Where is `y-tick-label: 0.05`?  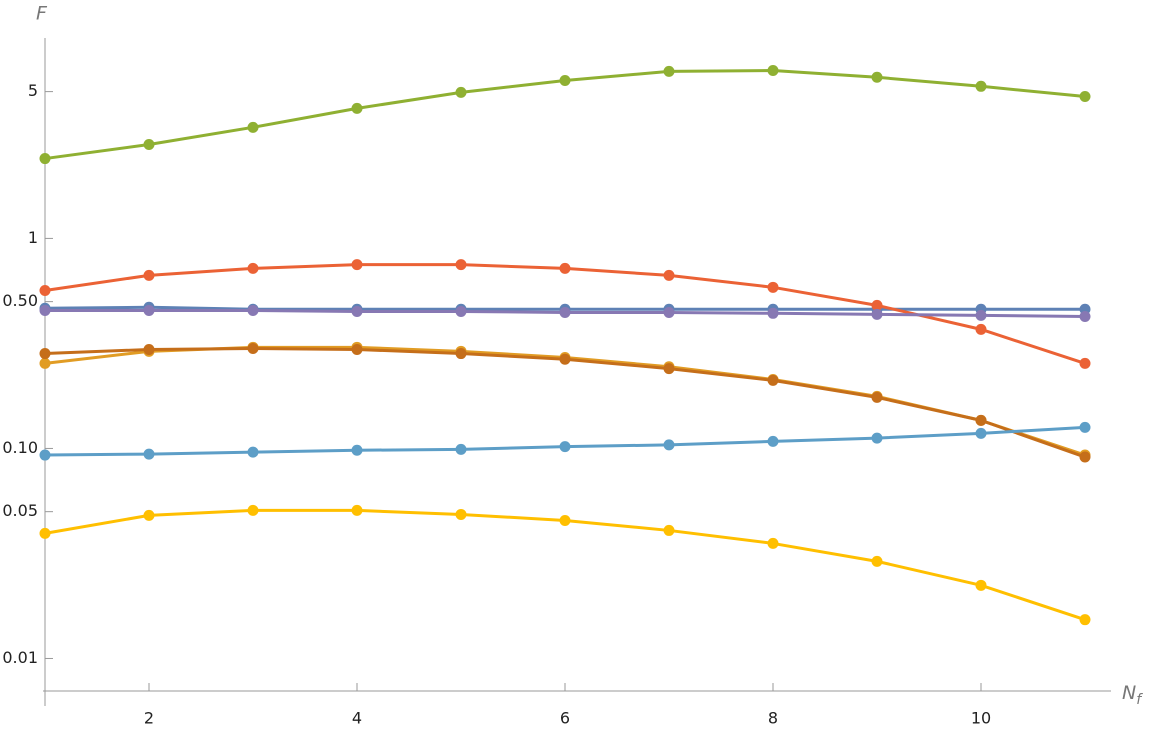
y-tick-label: 0.05 is located at coordinates (20, 510).